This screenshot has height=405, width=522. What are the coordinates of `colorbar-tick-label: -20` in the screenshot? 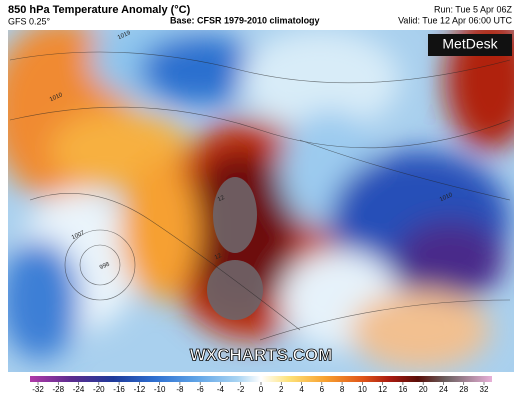 It's located at (99, 389).